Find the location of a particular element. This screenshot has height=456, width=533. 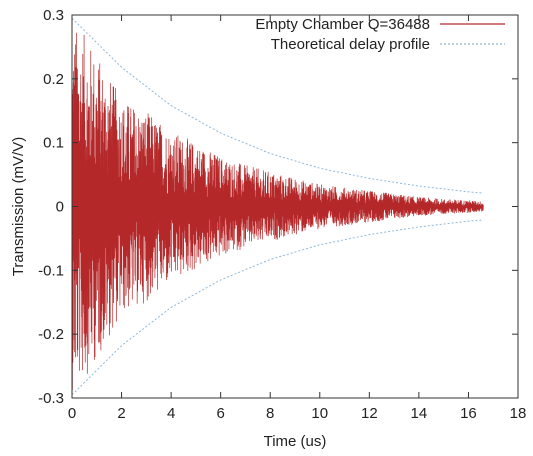

x-tick-label: 12 is located at coordinates (369, 413).